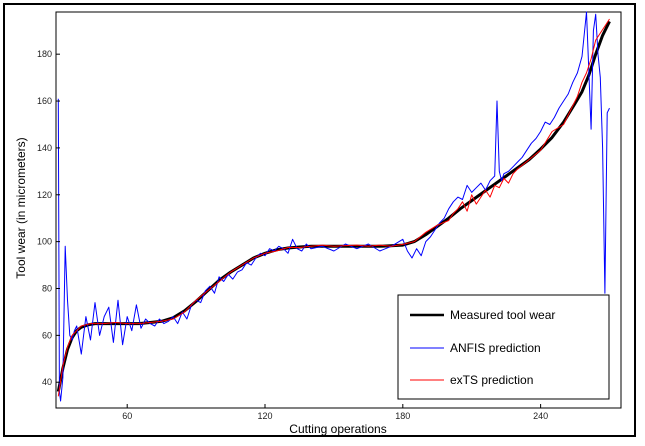  Describe the element at coordinates (44, 101) in the screenshot. I see `y-tick-label: 160` at that location.